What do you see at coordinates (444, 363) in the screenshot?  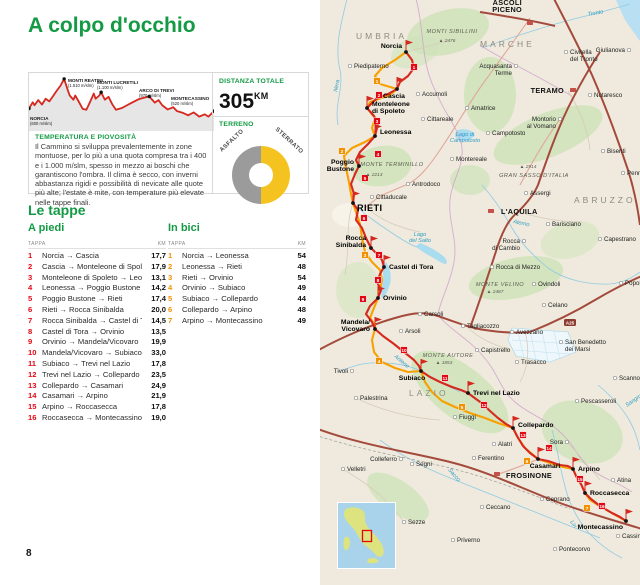 I see `svg-text: ▲ 1853` at bounding box center [444, 363].